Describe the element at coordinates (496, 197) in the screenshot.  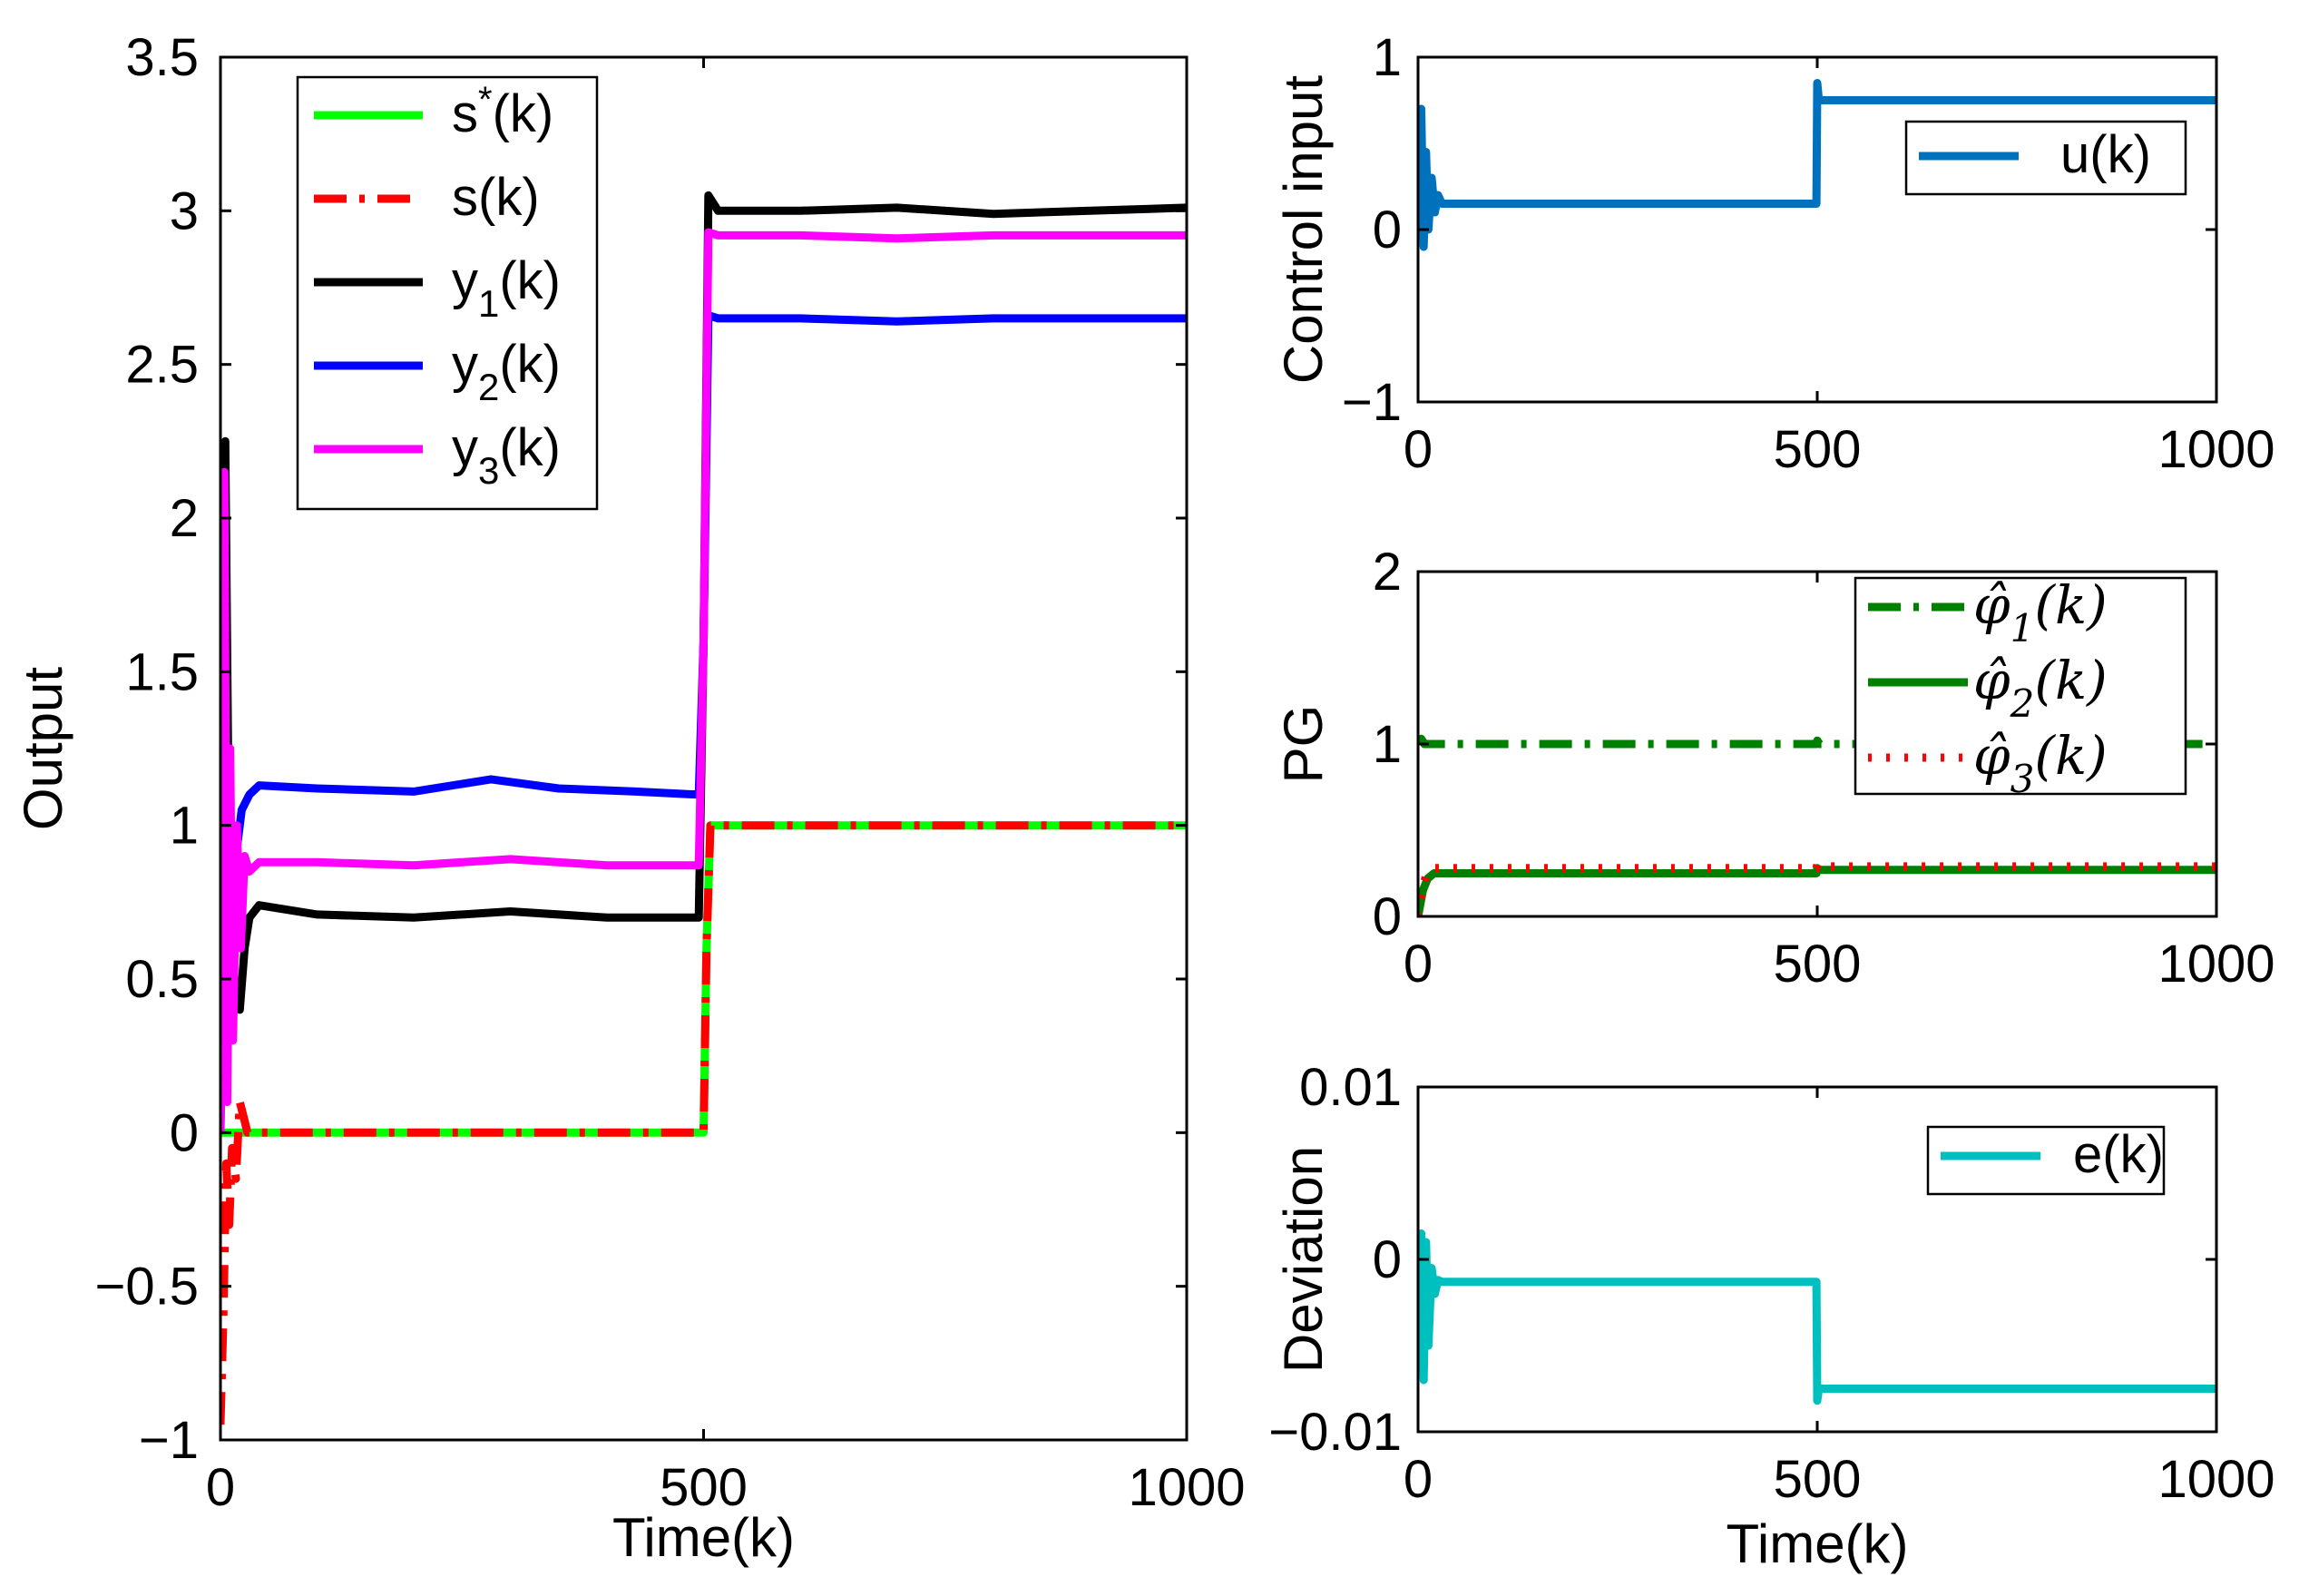
I see `legend-label: s(k)` at that location.